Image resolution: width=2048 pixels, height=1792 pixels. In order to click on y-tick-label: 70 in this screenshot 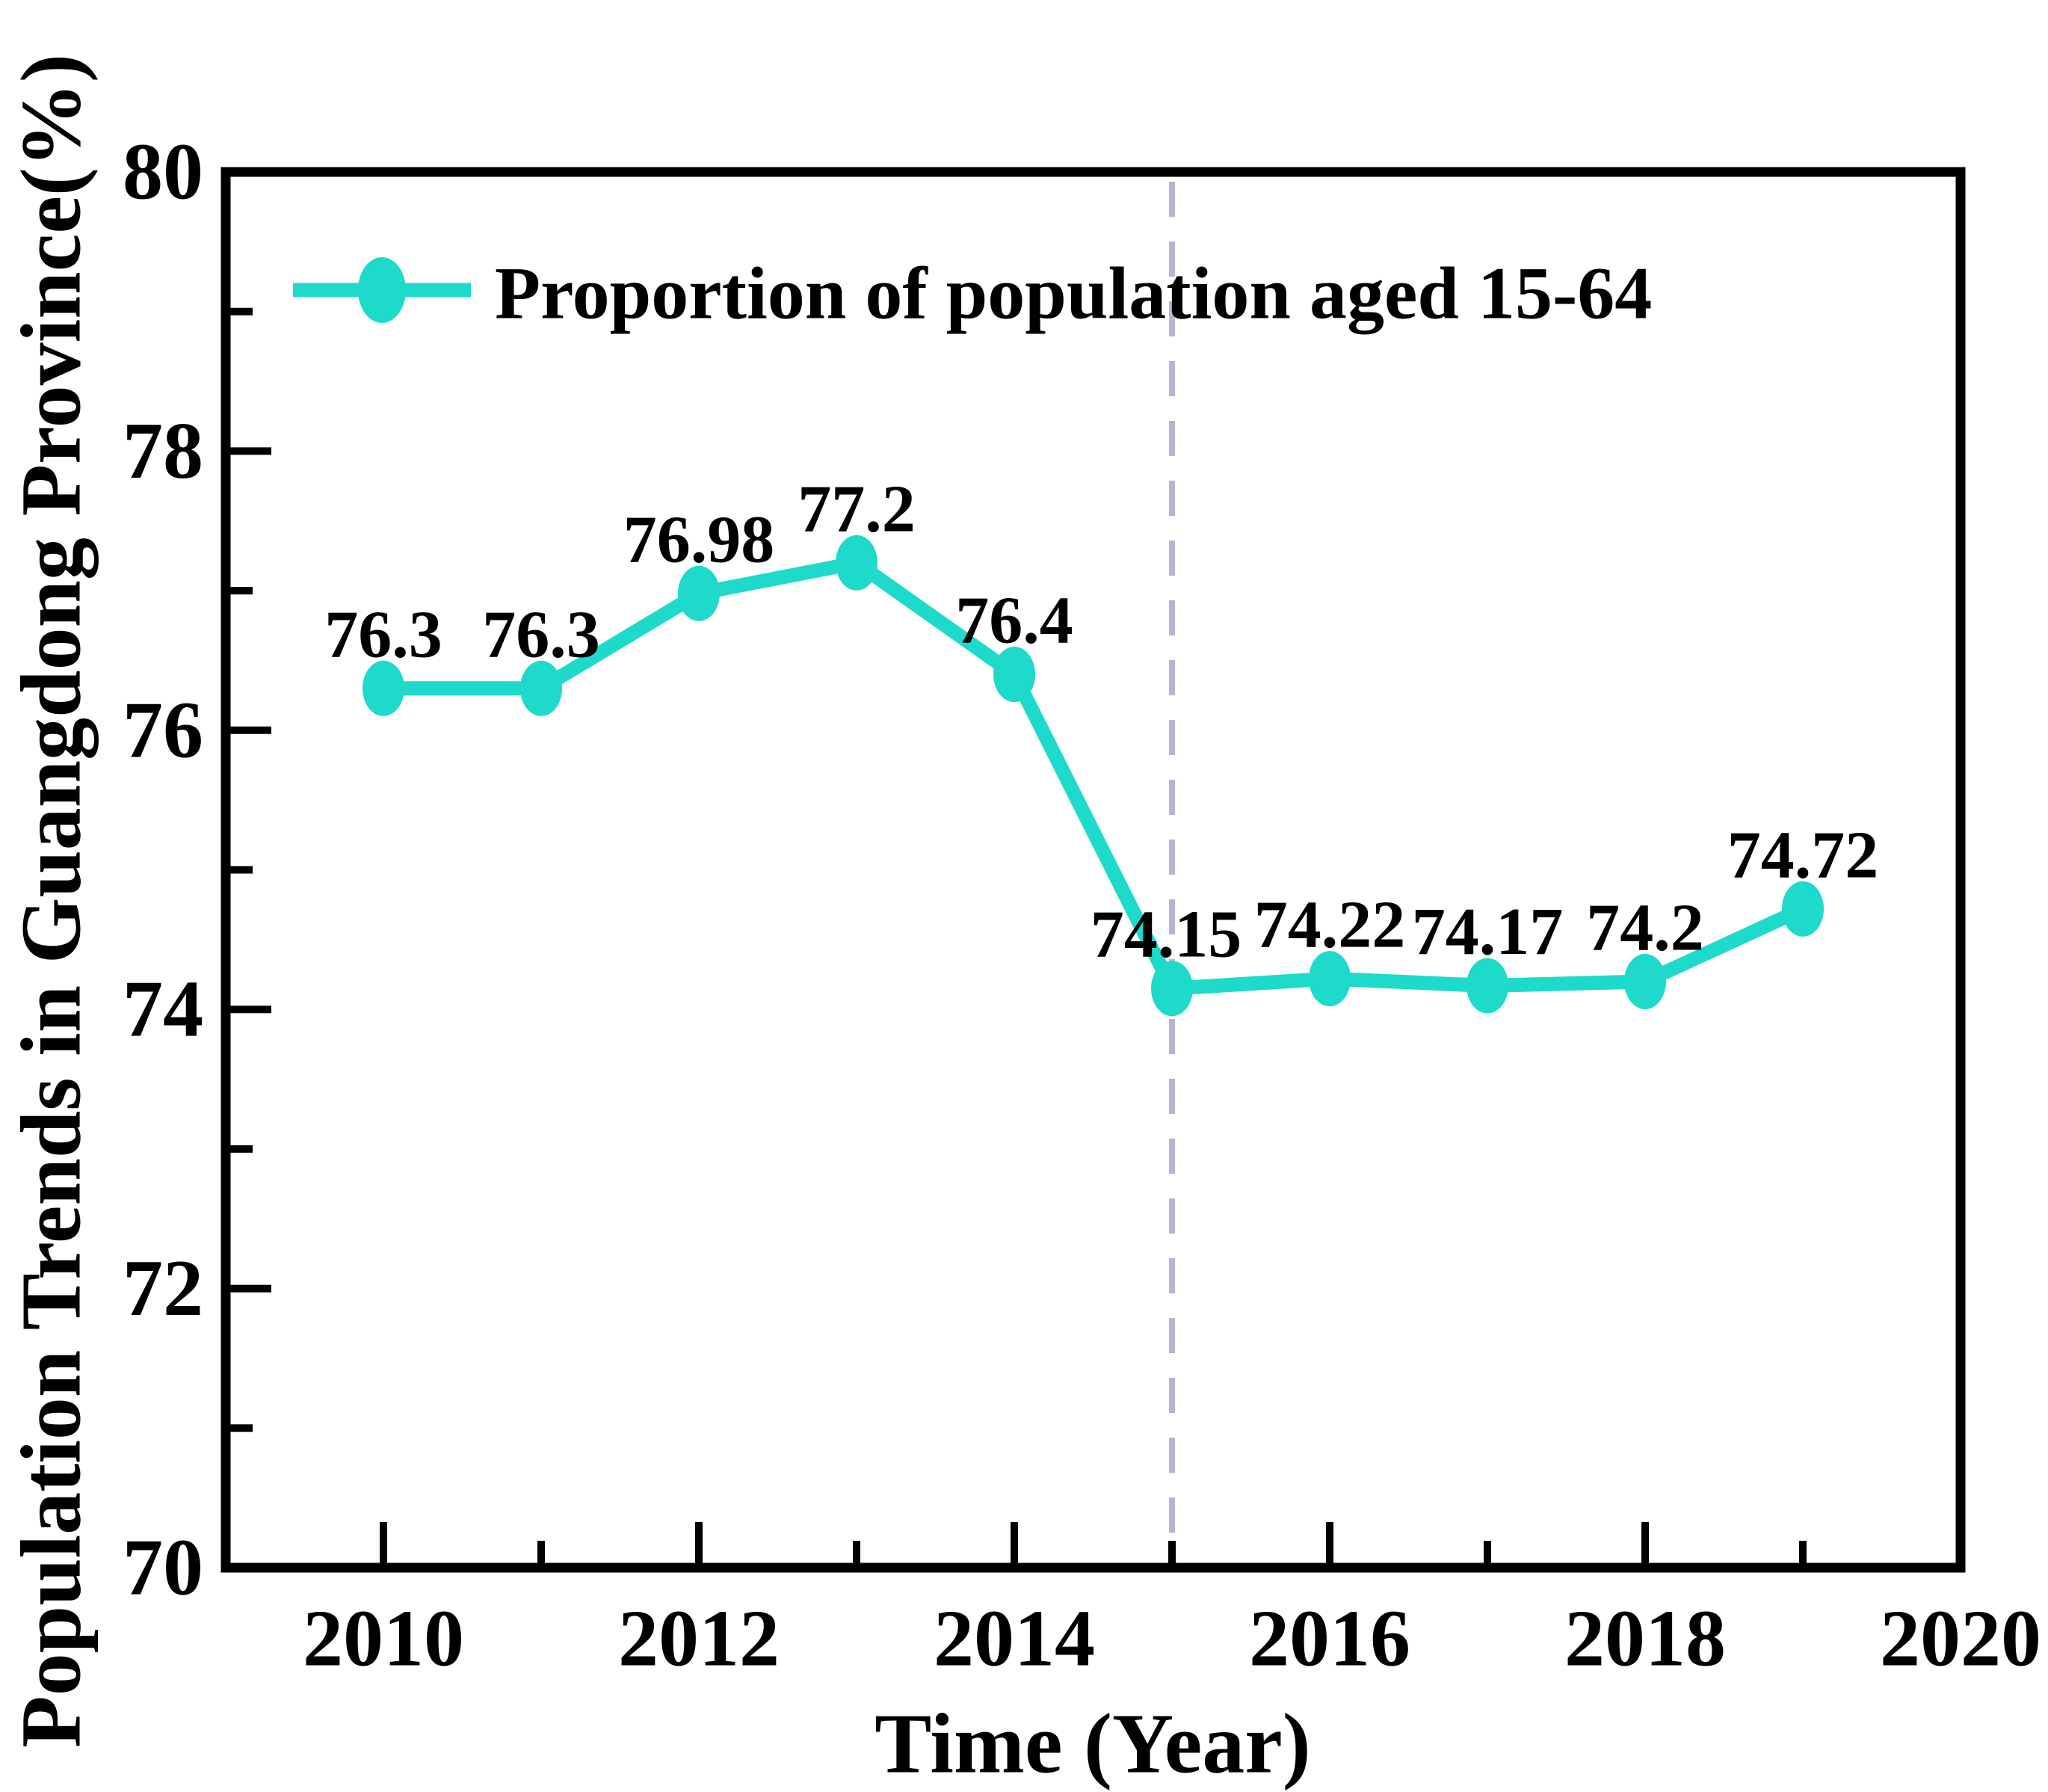, I will do `click(163, 1568)`.